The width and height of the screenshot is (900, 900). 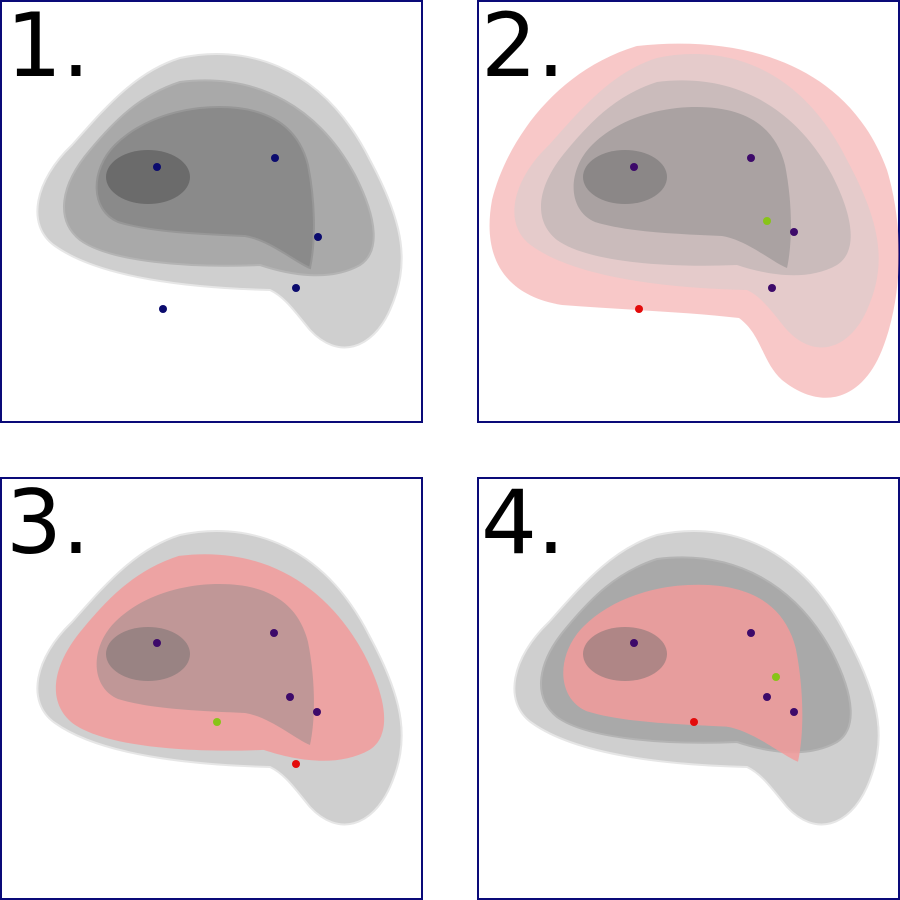 What do you see at coordinates (48, 522) in the screenshot?
I see `panel-3-label: 3.` at bounding box center [48, 522].